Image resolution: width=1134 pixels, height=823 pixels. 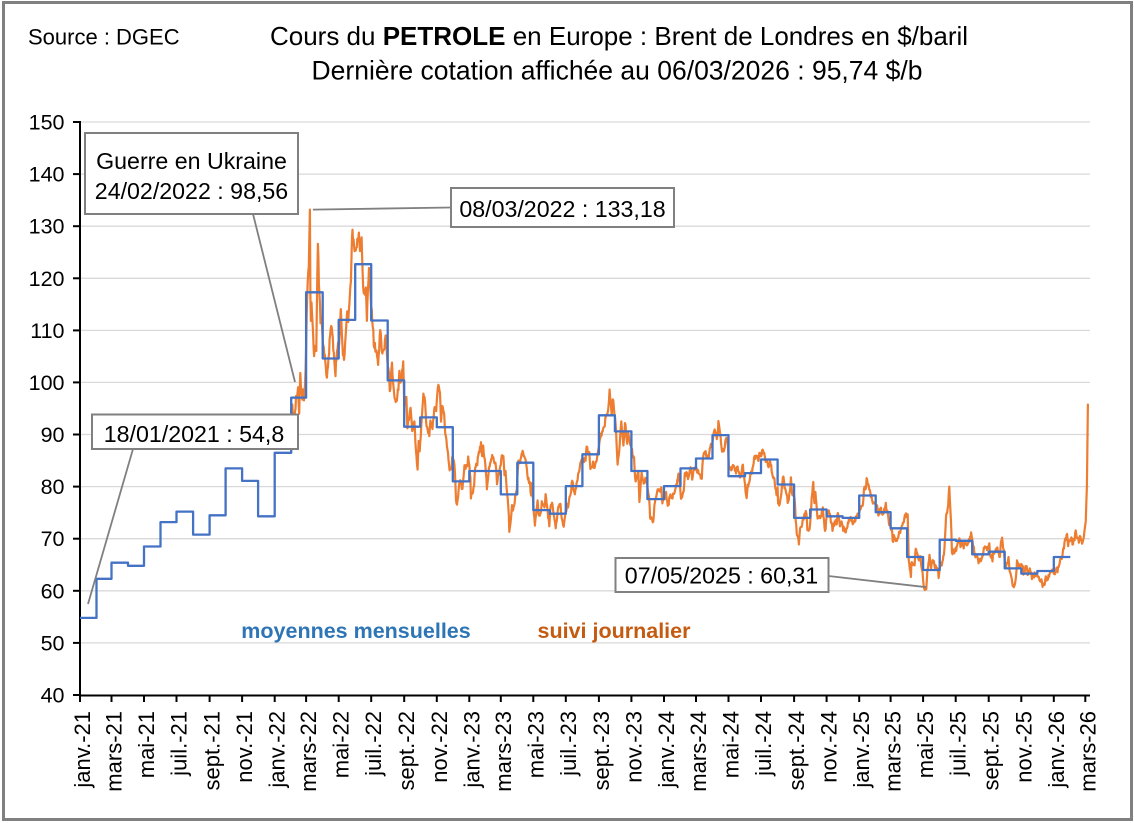 What do you see at coordinates (568, 744) in the screenshot?
I see `svg-text: juil.-23` at bounding box center [568, 744].